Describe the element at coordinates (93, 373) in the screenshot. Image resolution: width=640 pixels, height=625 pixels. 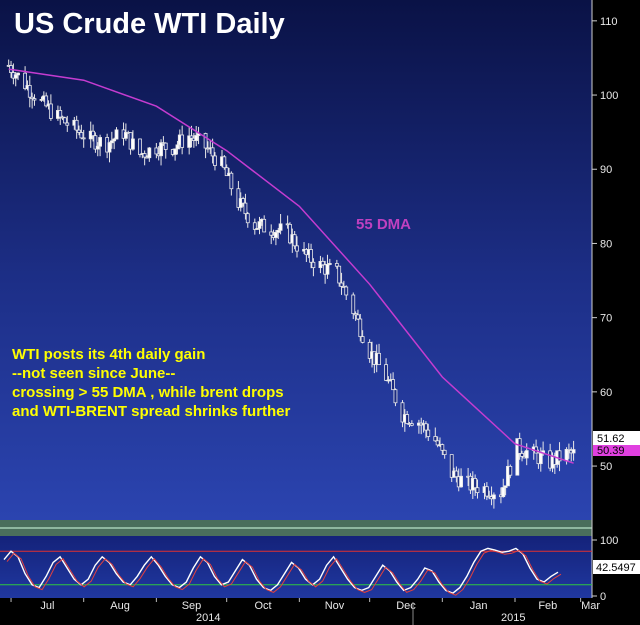
I see `annotation-line-2: --not seen since June--` at that location.